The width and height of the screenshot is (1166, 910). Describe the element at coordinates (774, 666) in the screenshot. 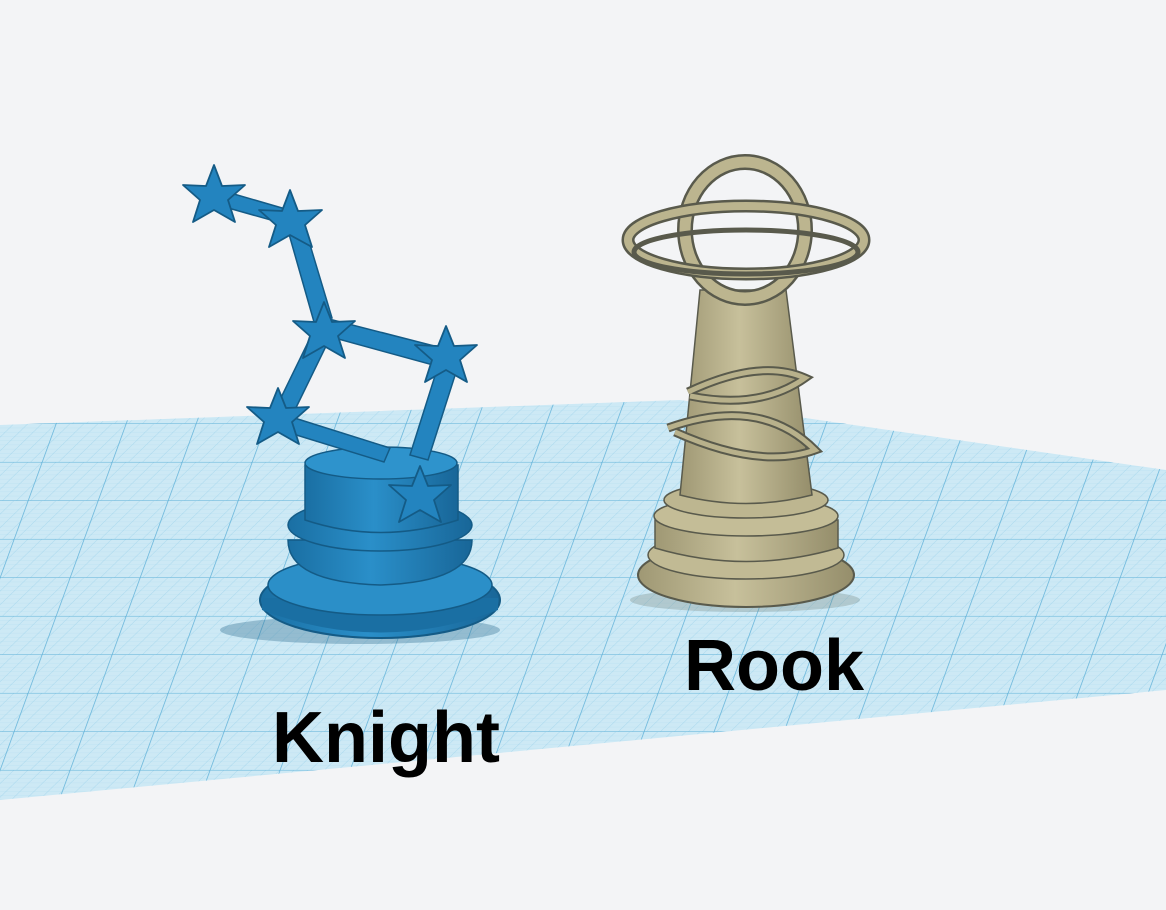

I see `rook-label: Rook` at that location.